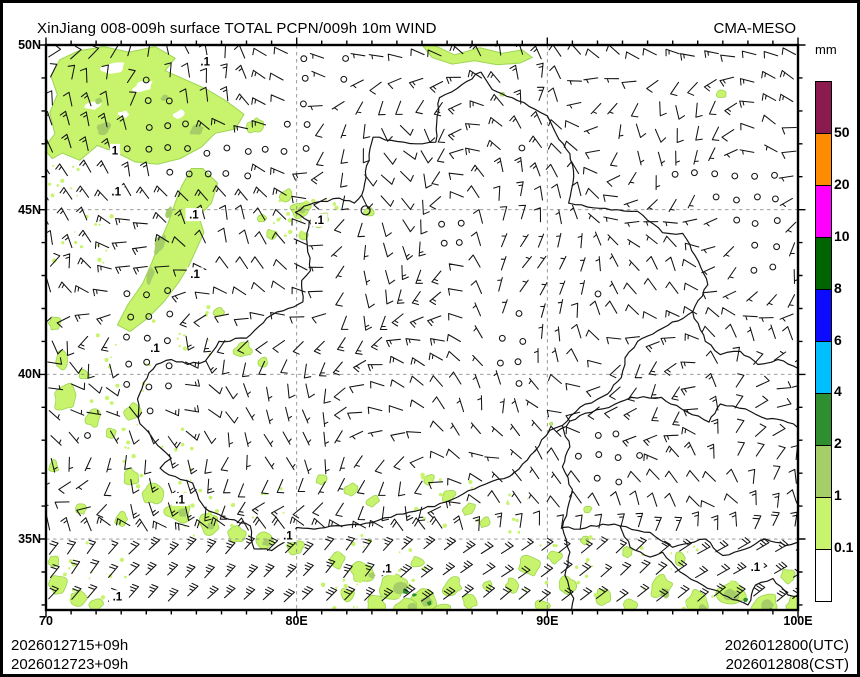  I want to click on colorbar-unit-label: mm, so click(826, 49).